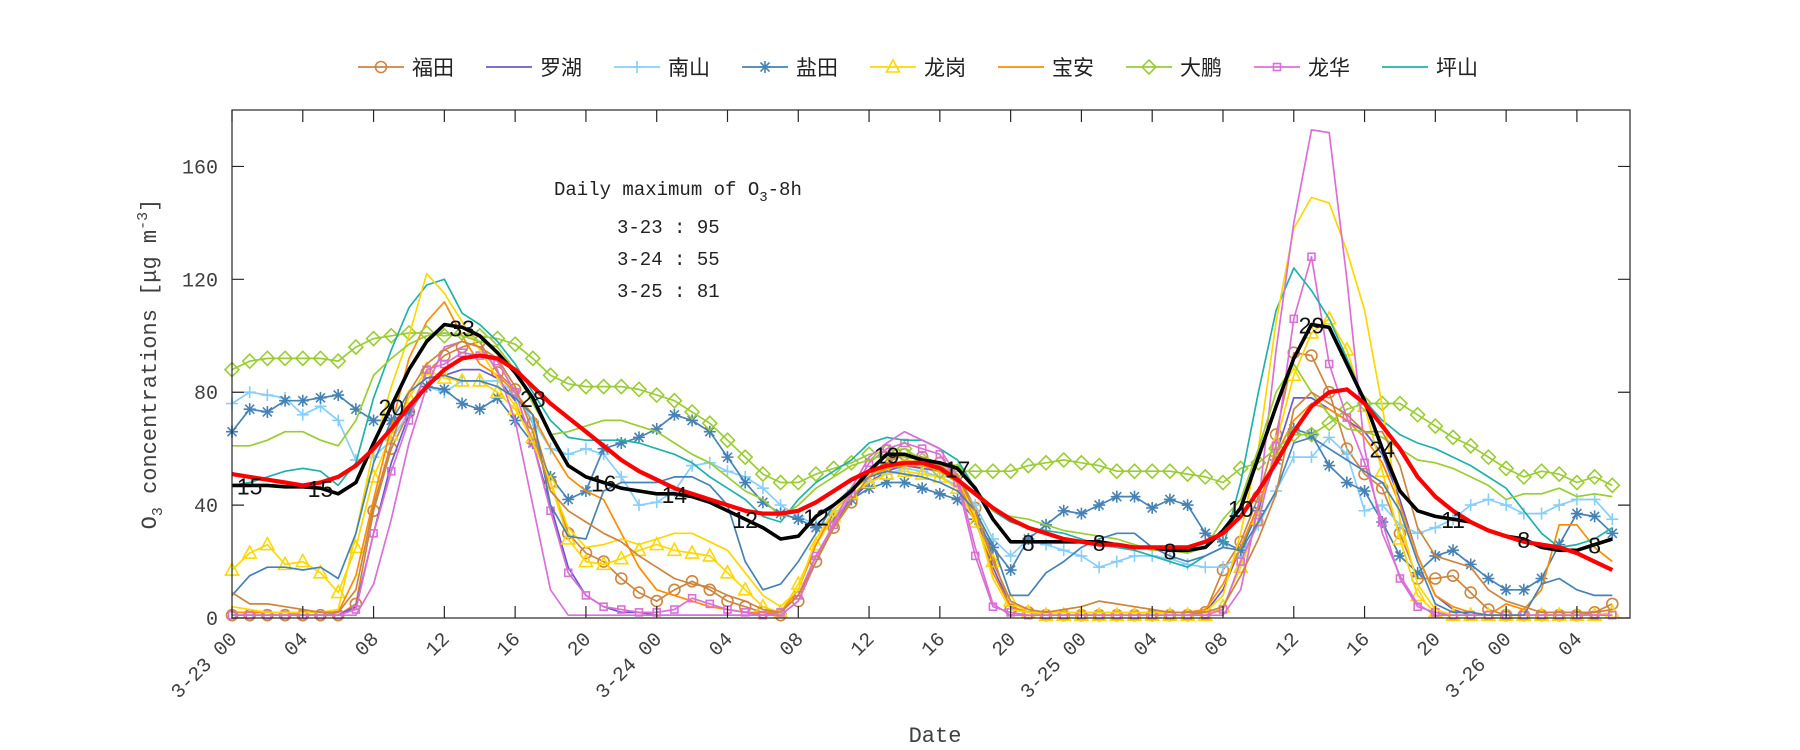  Describe the element at coordinates (433, 68) in the screenshot. I see `legend-label: 福田` at that location.